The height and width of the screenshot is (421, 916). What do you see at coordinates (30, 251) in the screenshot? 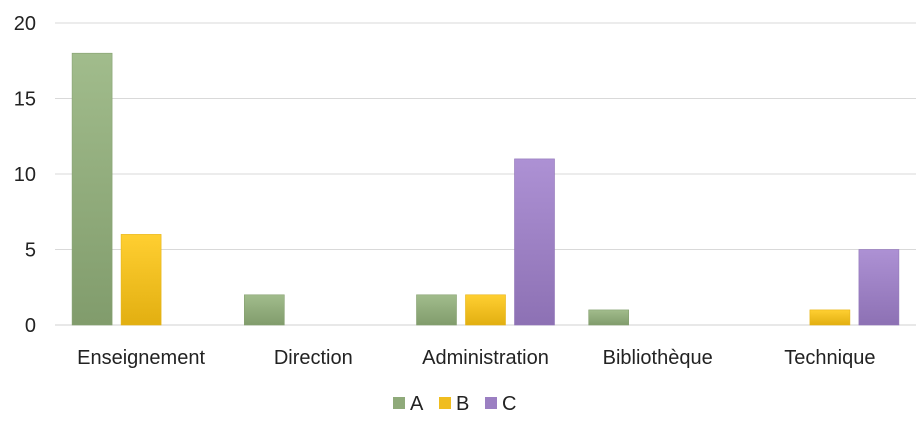
I see `y-tick-label: 5` at bounding box center [30, 251].